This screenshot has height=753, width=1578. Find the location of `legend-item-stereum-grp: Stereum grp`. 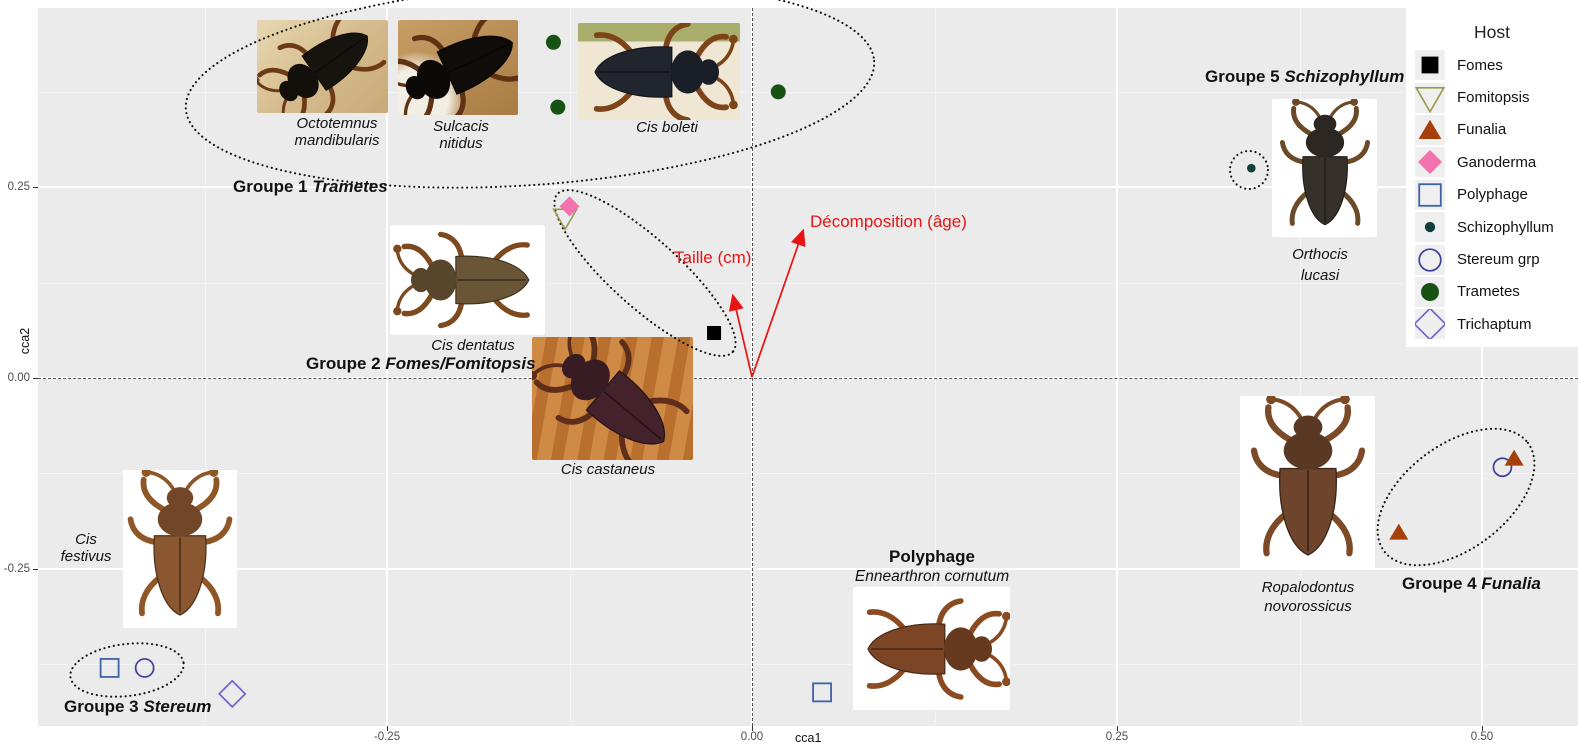

legend-item-stereum-grp: Stereum grp is located at coordinates (1492, 259).